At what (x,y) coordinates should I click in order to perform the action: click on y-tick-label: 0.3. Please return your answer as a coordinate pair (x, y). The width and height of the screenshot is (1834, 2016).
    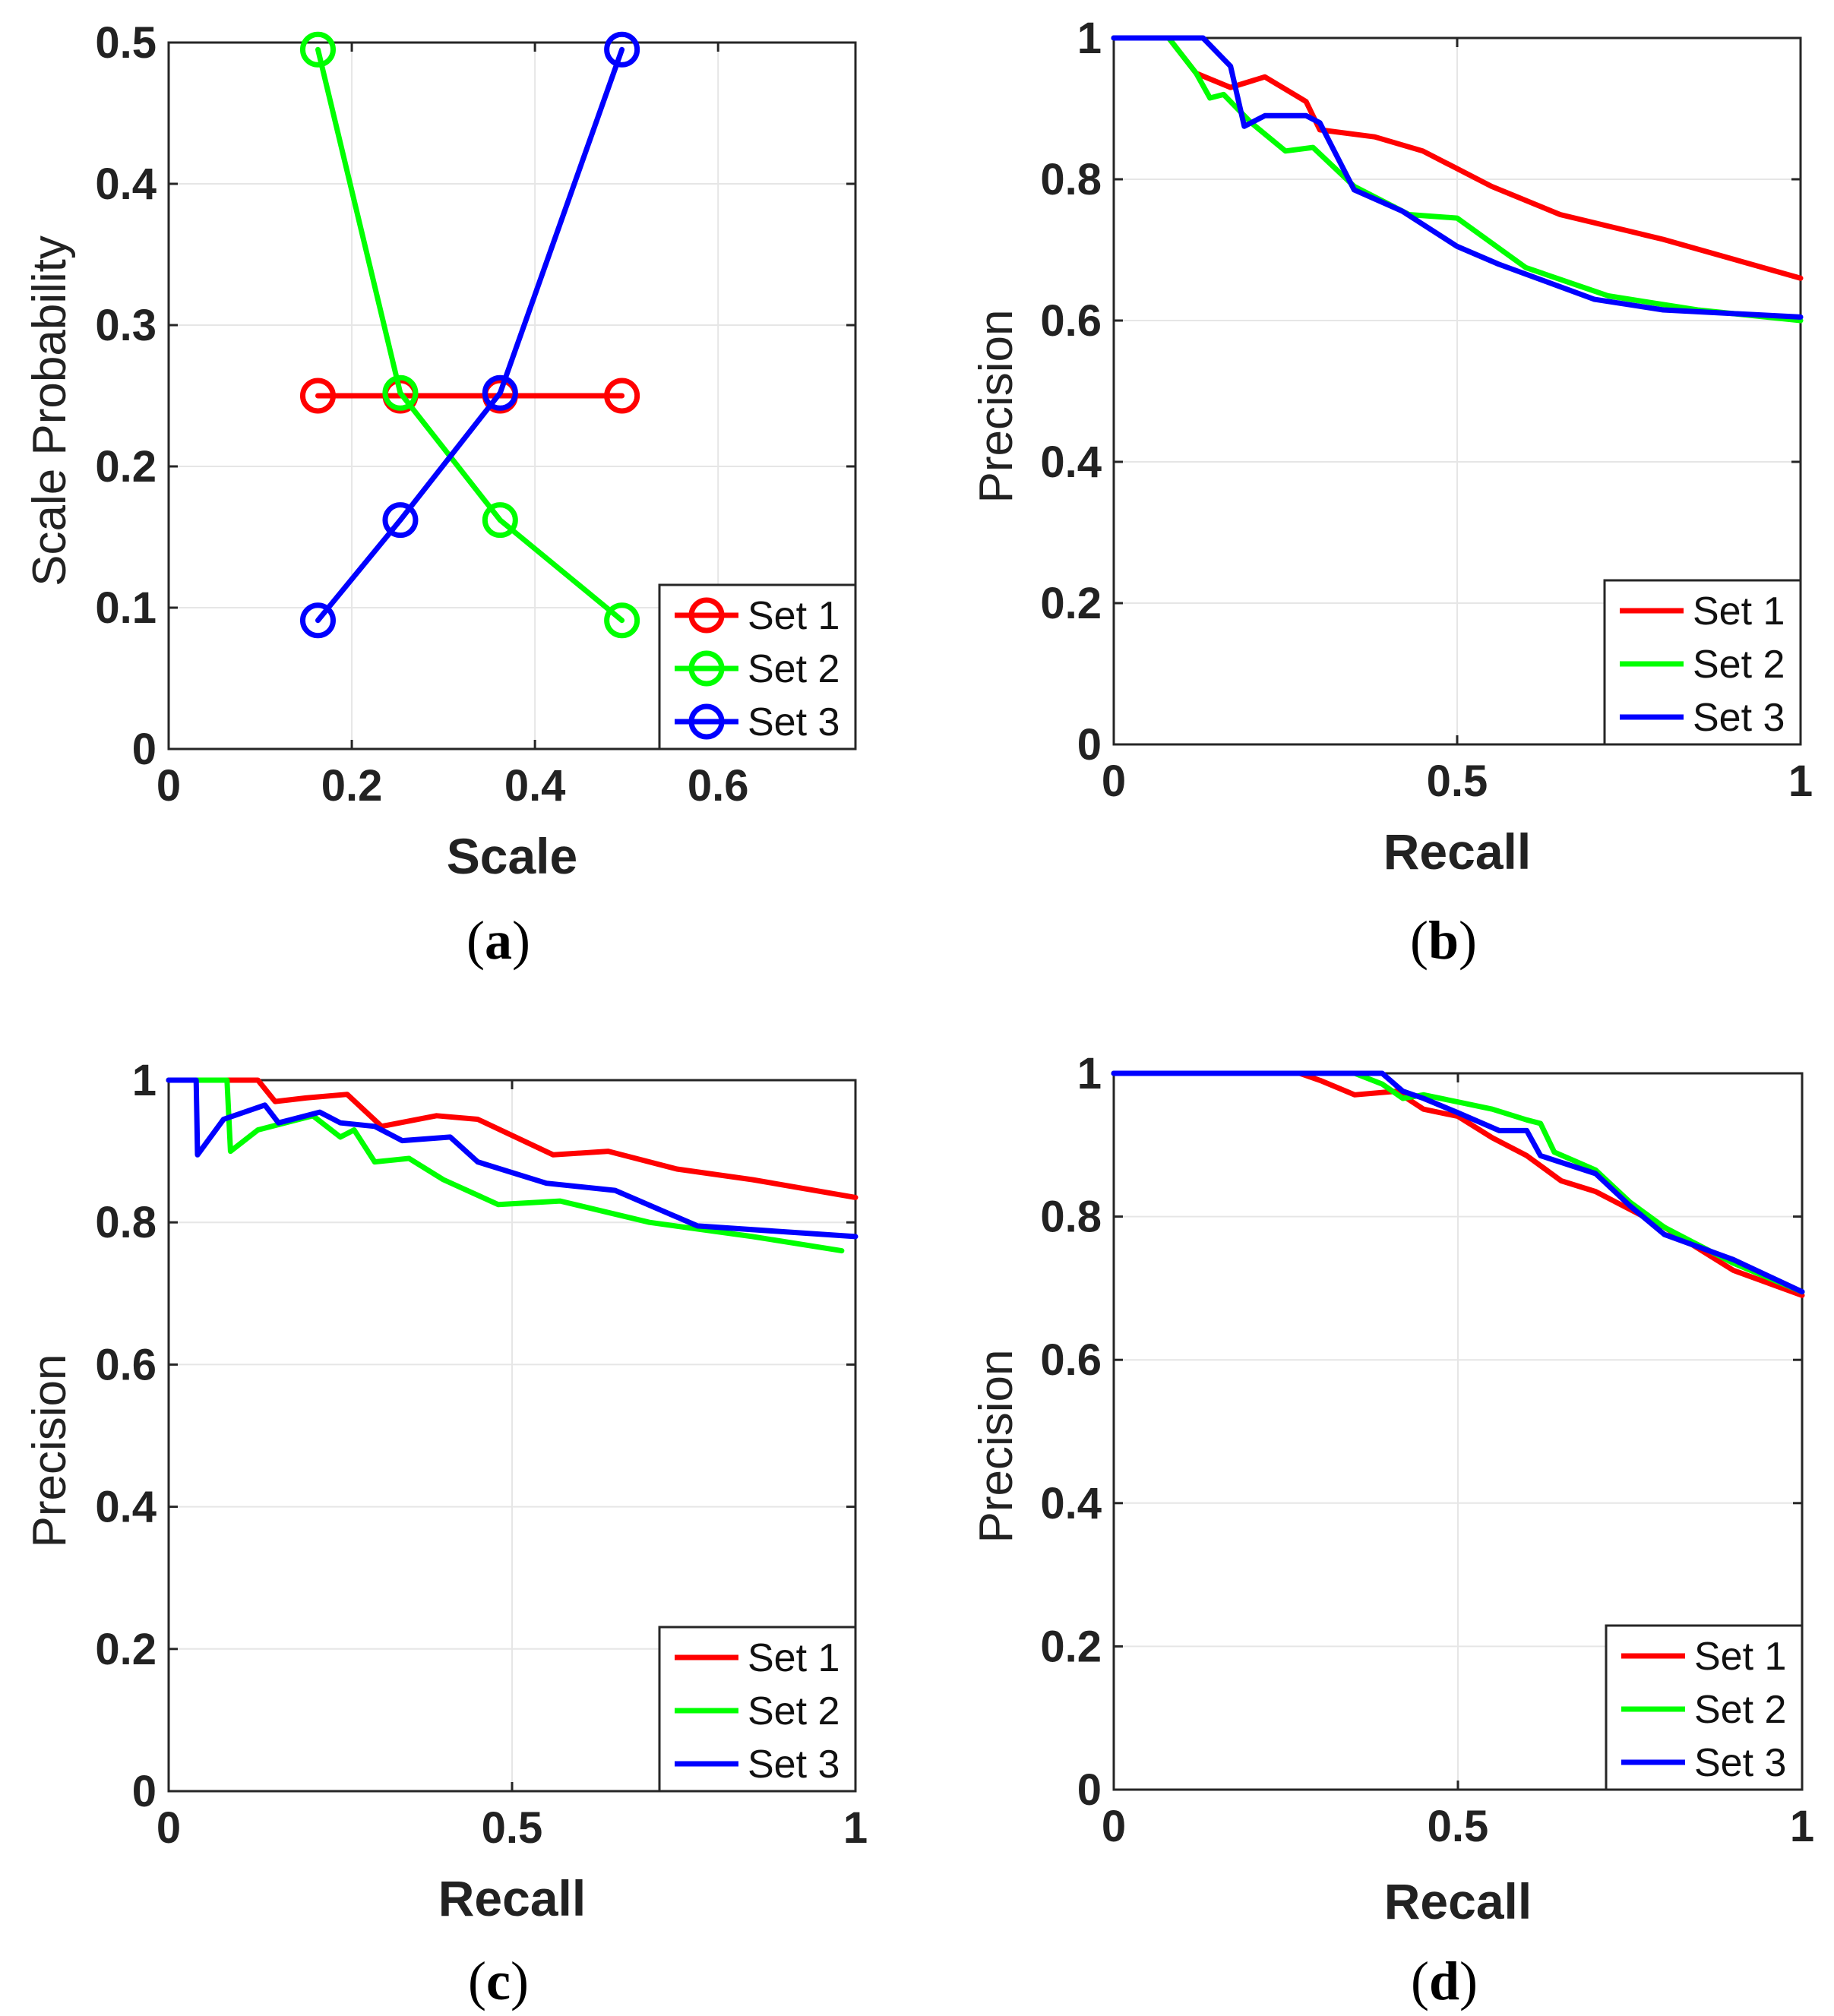
    Looking at the image, I should click on (126, 326).